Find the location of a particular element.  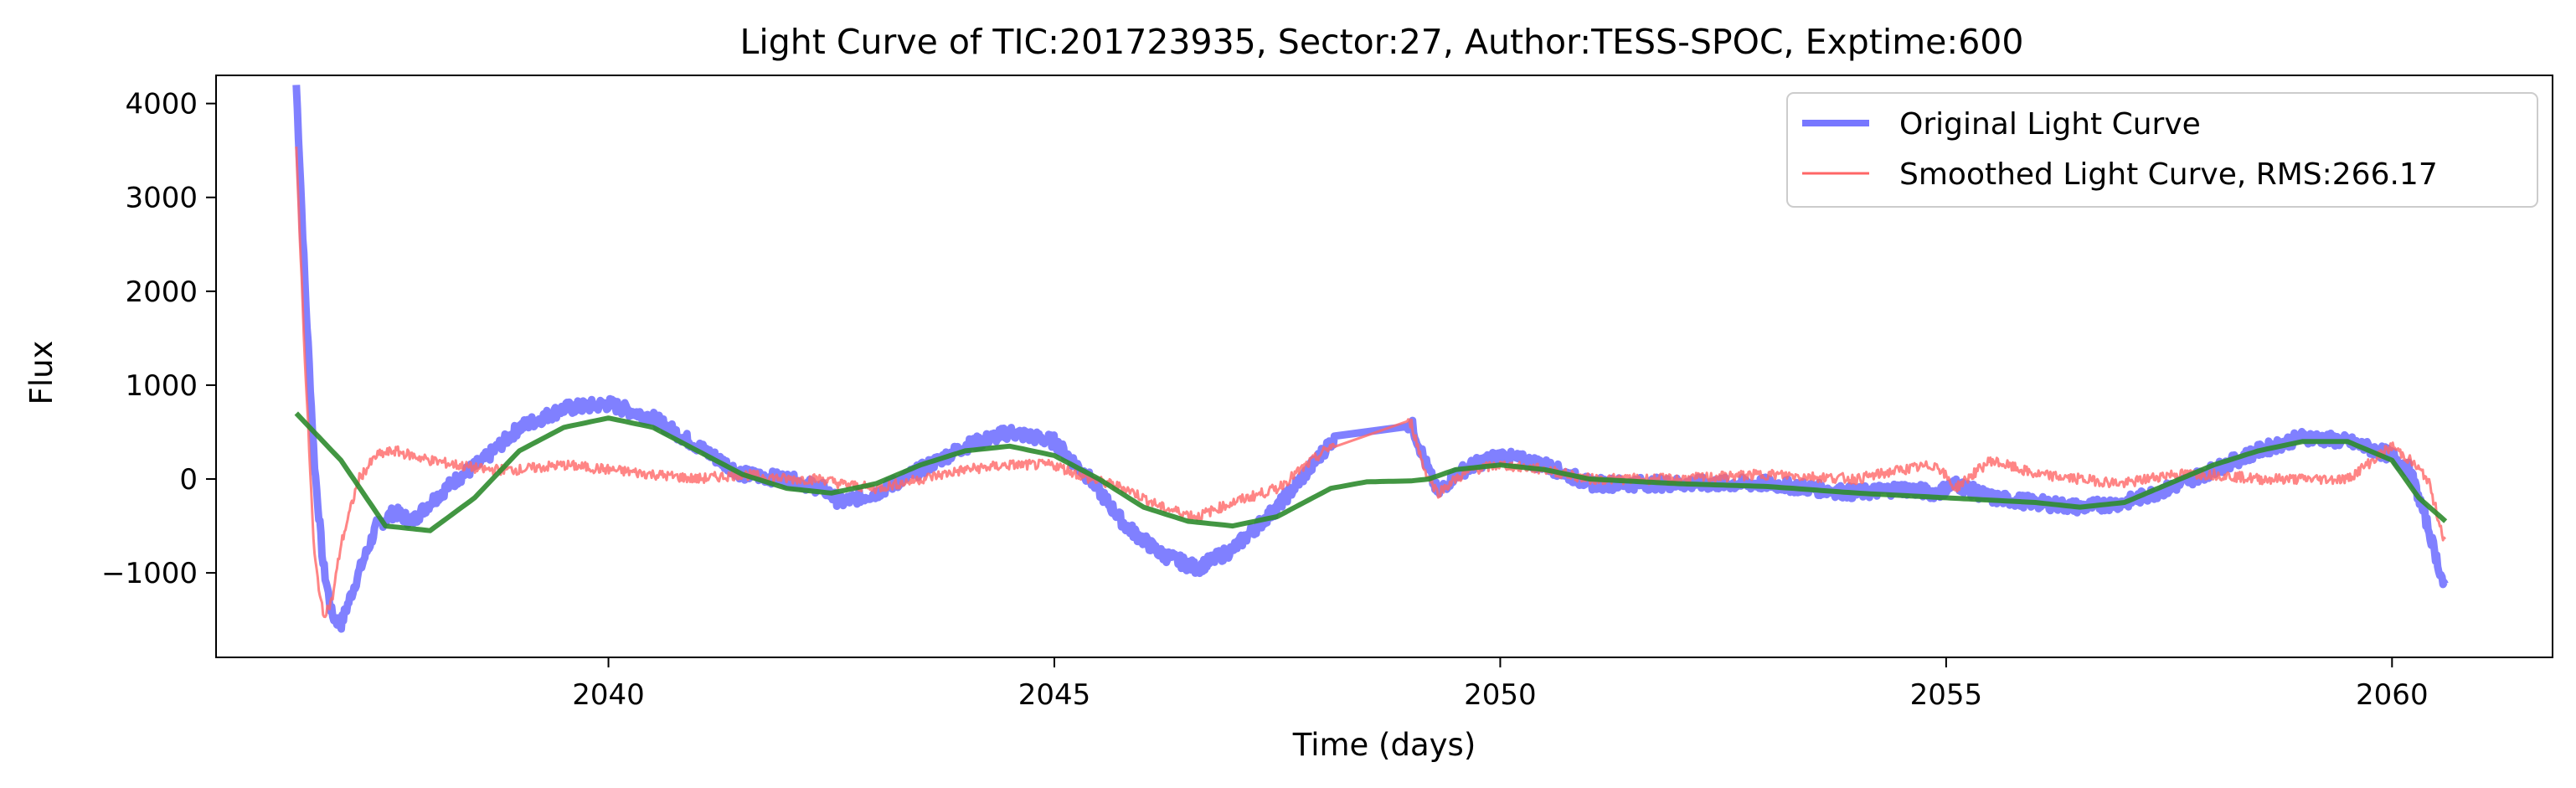

legend-smoothed-label: Smoothed Light Curve, RMS:266.17 is located at coordinates (2168, 174).